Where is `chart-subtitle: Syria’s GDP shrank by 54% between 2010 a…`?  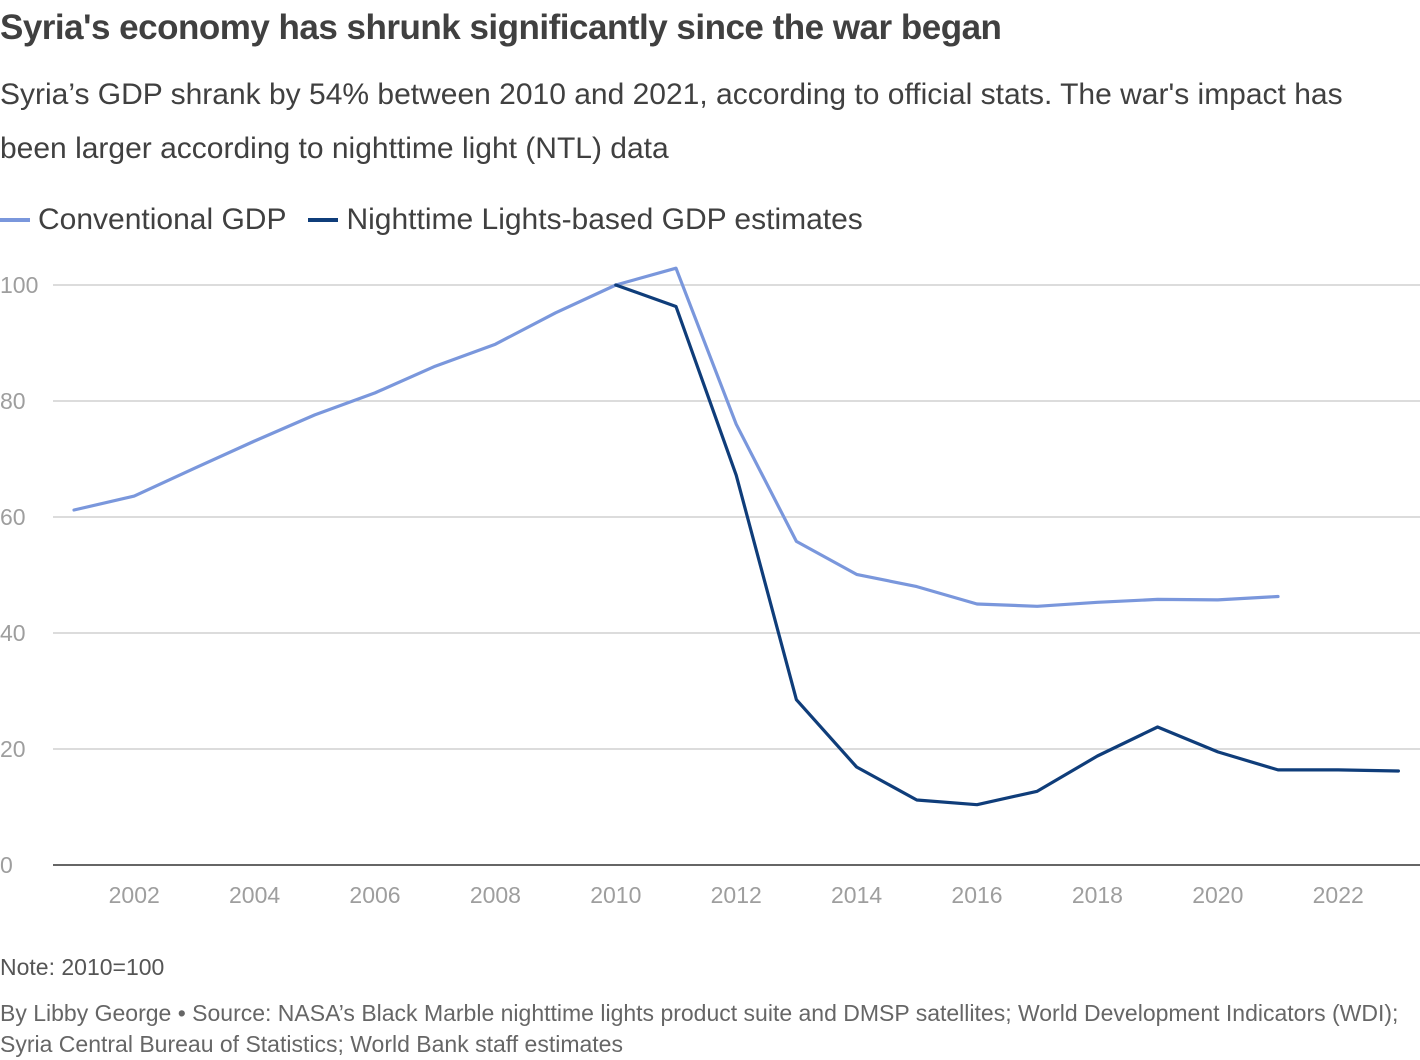 chart-subtitle: Syria’s GDP shrank by 54% between 2010 a… is located at coordinates (671, 121).